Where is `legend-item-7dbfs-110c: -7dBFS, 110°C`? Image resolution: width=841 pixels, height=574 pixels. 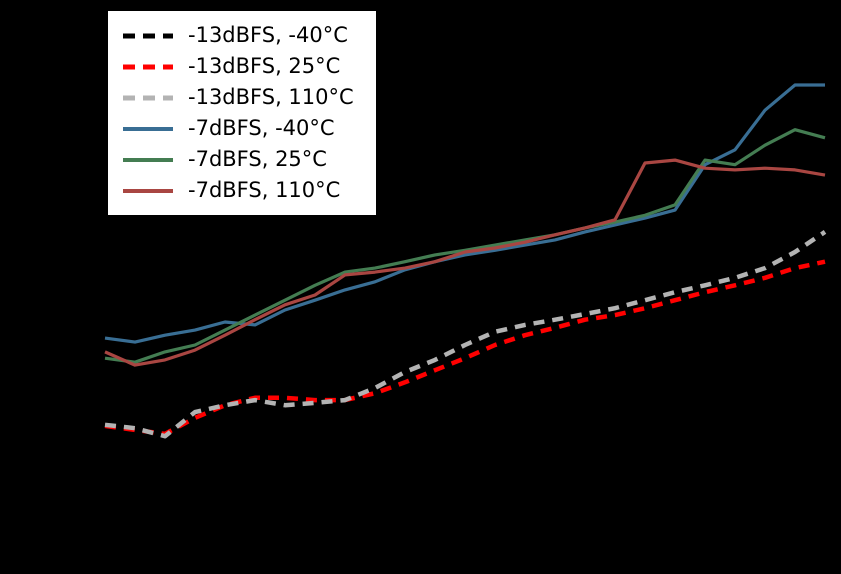 legend-item-7dbfs-110c: -7dBFS, 110°C is located at coordinates (238, 190).